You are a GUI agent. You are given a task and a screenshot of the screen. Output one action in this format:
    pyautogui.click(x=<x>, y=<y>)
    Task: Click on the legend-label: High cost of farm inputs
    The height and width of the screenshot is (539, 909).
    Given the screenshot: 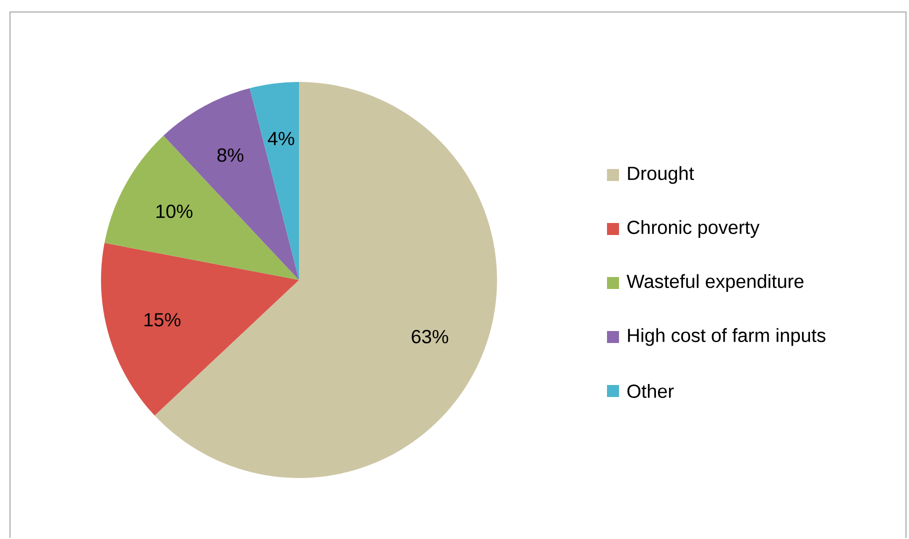 What is the action you would take?
    pyautogui.click(x=727, y=337)
    